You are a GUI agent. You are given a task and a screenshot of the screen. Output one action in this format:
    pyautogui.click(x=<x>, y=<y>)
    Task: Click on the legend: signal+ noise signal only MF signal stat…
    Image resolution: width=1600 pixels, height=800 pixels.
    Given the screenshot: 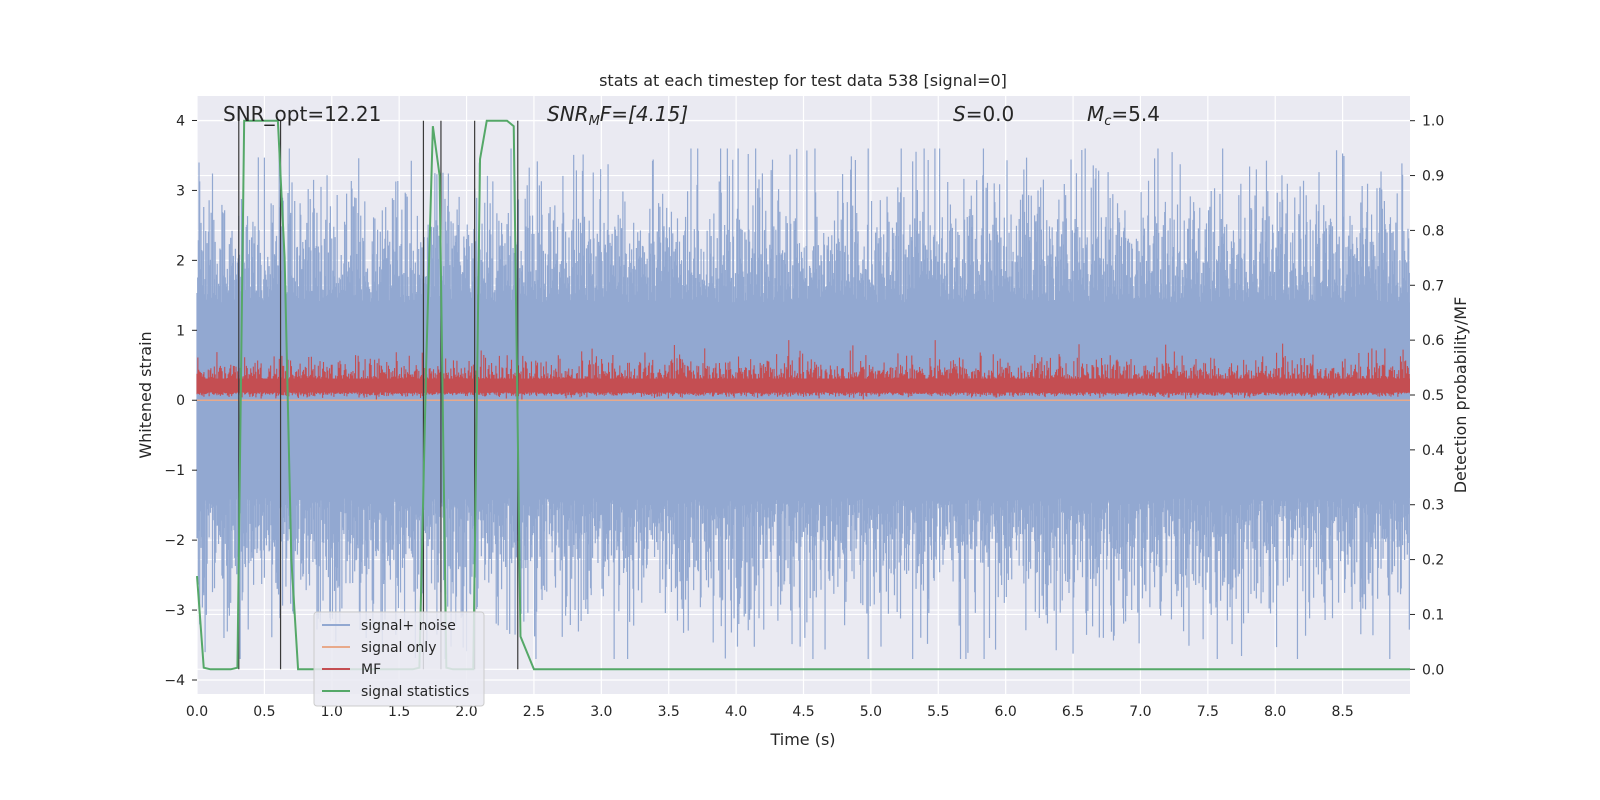 What is the action you would take?
    pyautogui.click(x=399, y=659)
    